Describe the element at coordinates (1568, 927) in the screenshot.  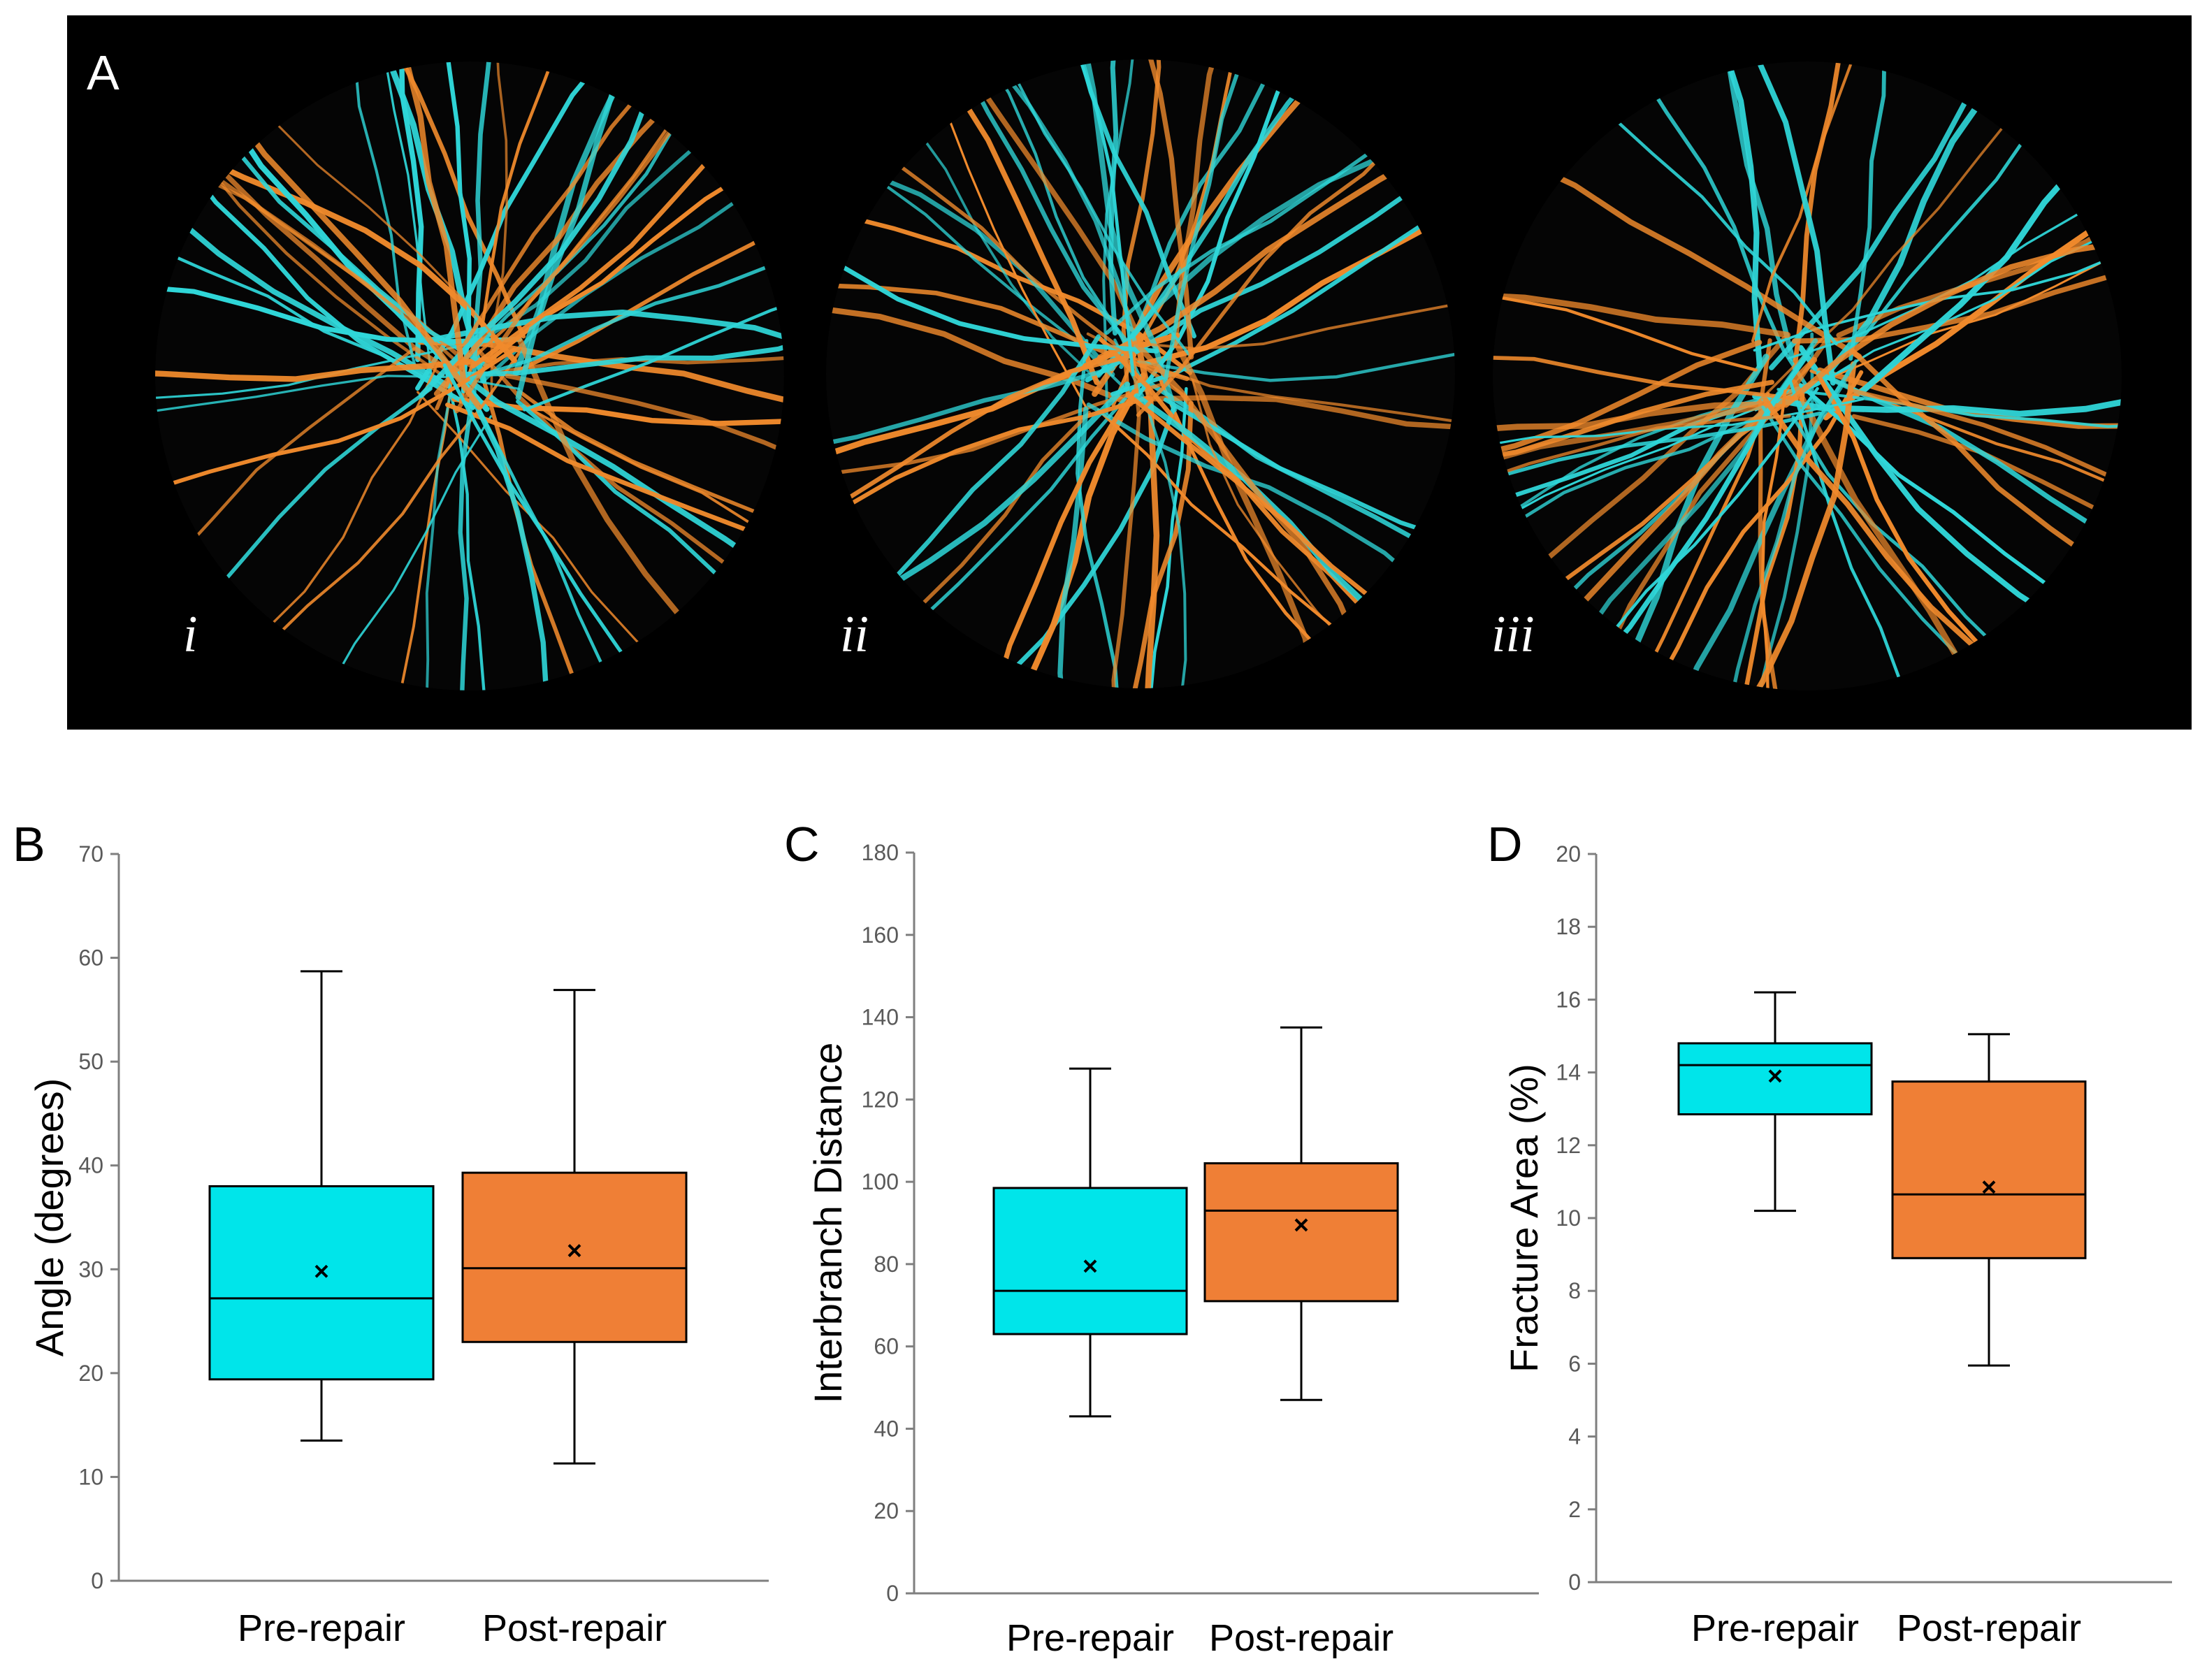
I see `y-tick-label: 18` at that location.